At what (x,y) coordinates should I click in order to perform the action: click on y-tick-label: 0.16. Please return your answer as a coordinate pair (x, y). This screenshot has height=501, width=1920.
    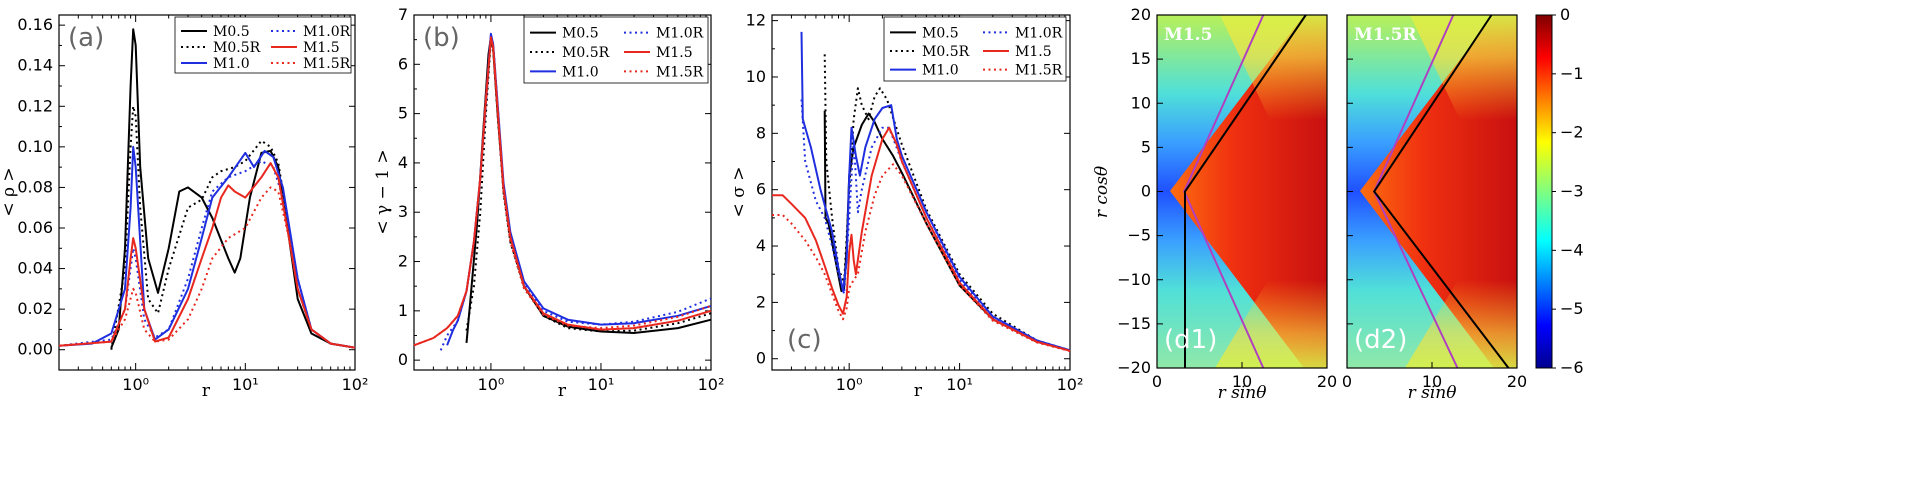
    Looking at the image, I should click on (35, 24).